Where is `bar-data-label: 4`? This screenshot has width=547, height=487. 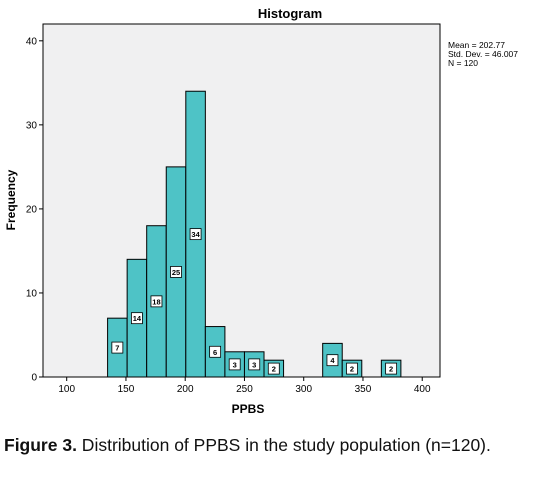
bar-data-label: 4 is located at coordinates (332, 360).